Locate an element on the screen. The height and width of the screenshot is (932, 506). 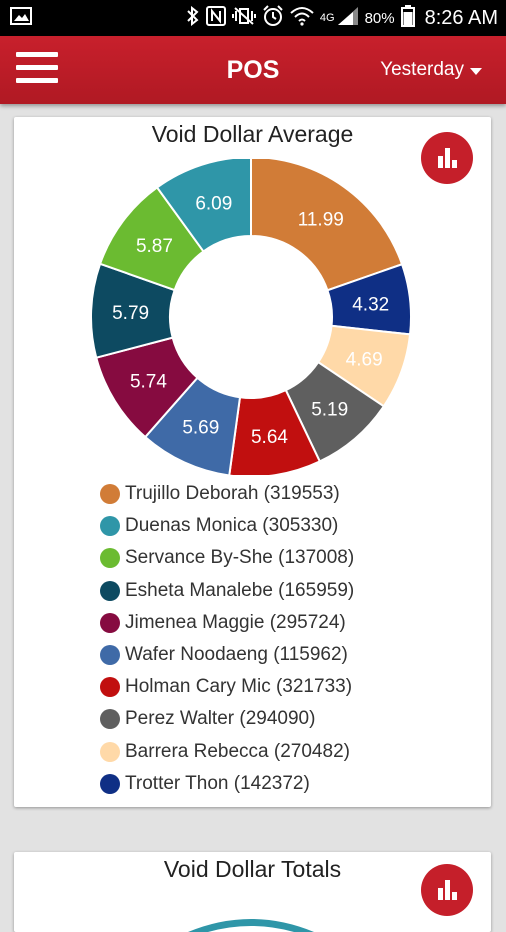
legend-item: Trujillo Deborah (319553) is located at coordinates (227, 494).